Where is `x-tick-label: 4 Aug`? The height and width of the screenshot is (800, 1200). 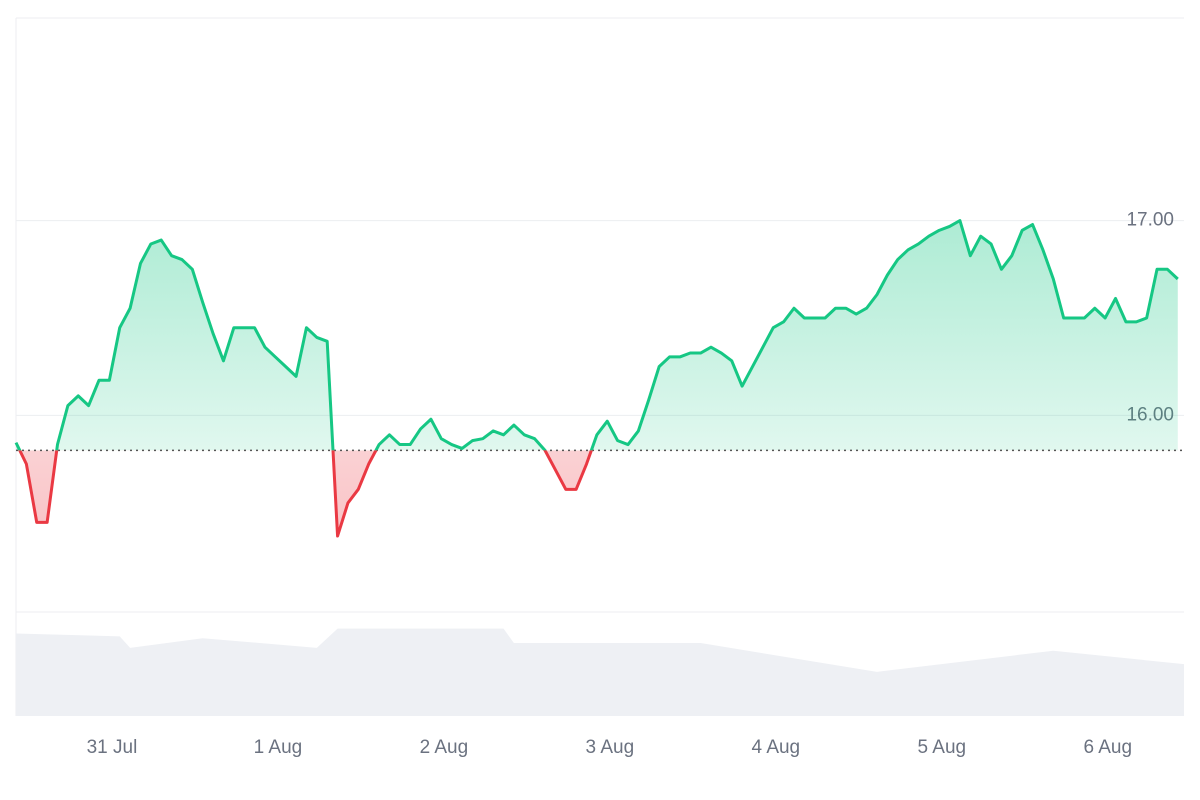 x-tick-label: 4 Aug is located at coordinates (776, 747).